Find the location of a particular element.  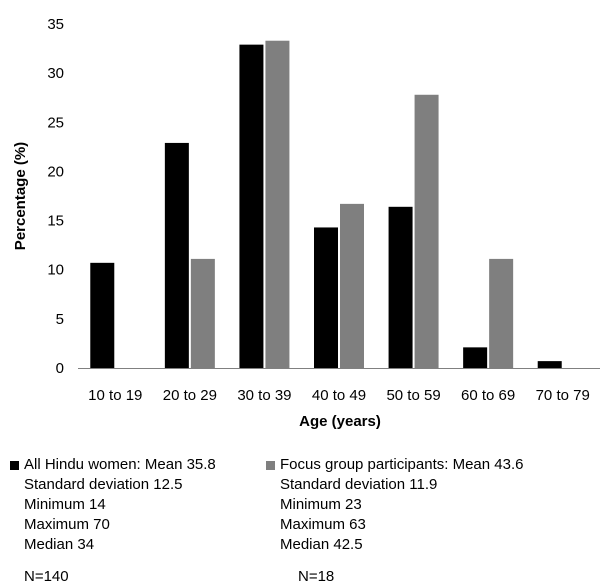

y-tick-label: 35 is located at coordinates (55, 24).